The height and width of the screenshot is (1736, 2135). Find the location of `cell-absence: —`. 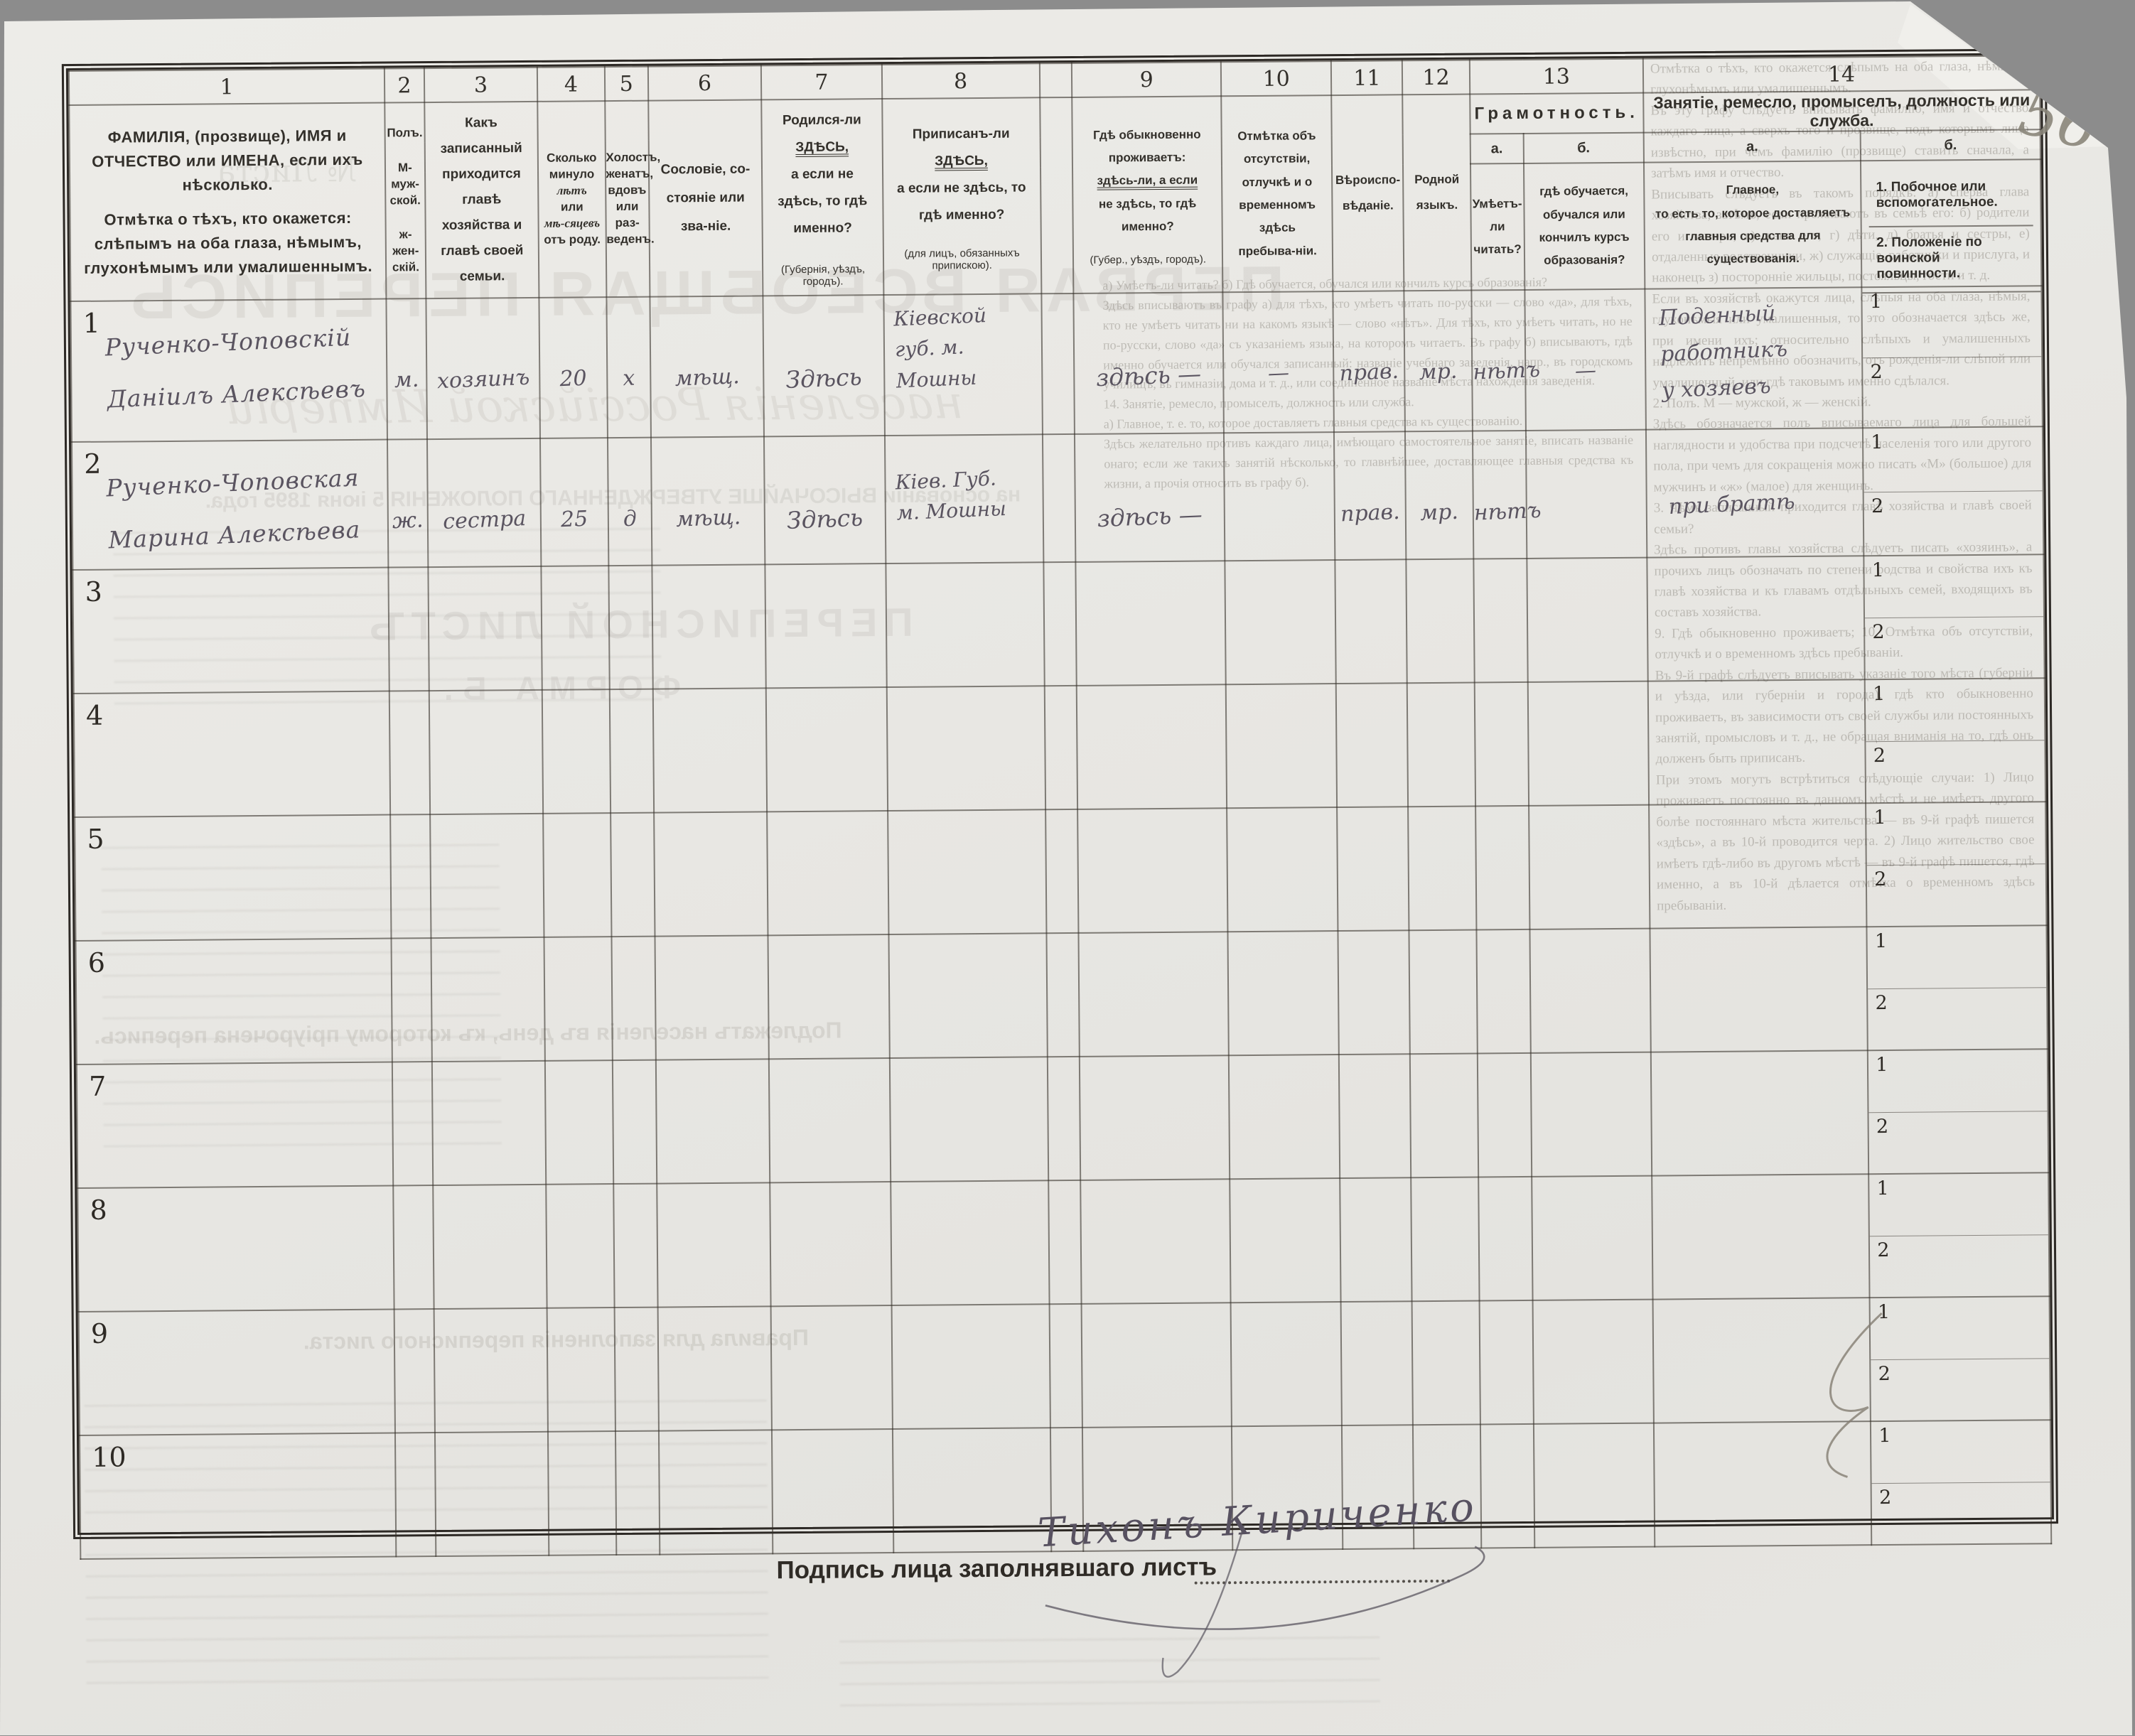

cell-absence: — is located at coordinates (1278, 362).